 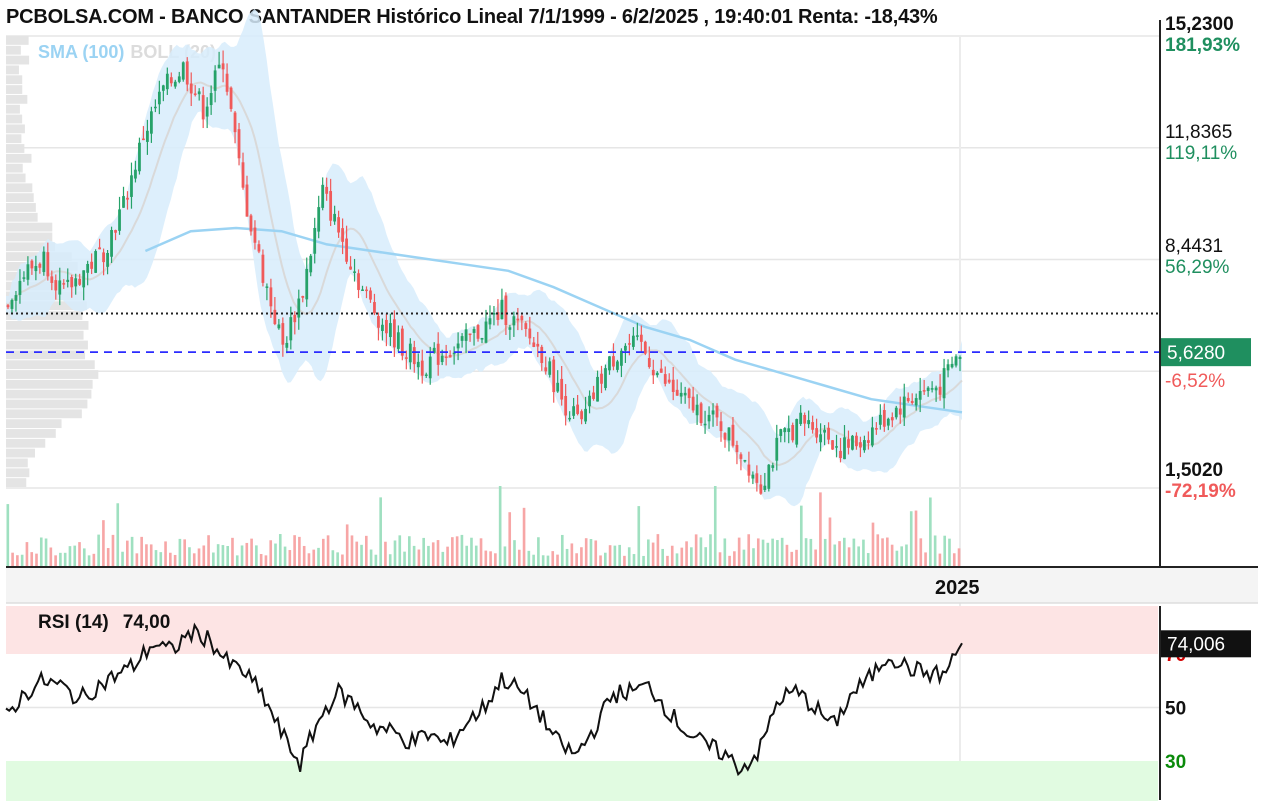 I want to click on price-axis-value: 11,8365, so click(x=1198, y=132).